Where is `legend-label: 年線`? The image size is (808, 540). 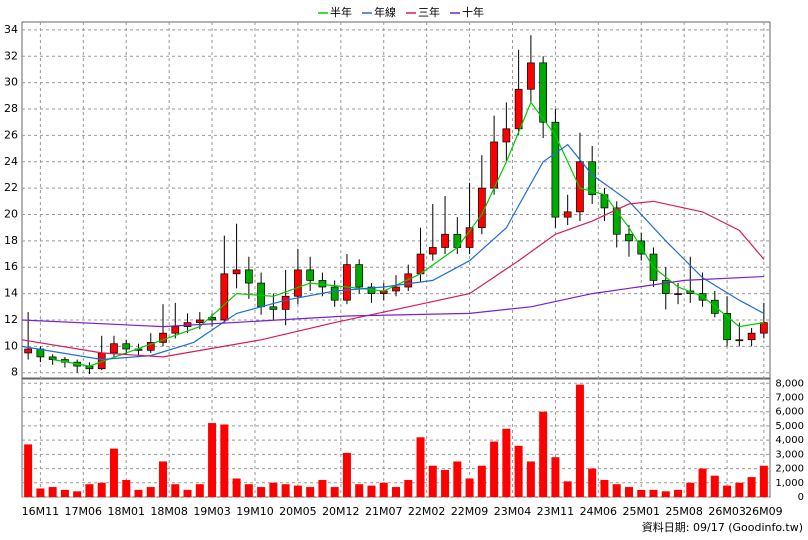 legend-label: 年線 is located at coordinates (385, 12).